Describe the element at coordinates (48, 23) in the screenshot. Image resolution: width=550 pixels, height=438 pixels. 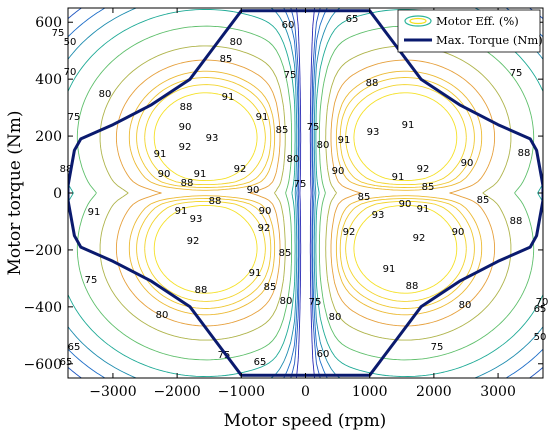
I see `y-tick-label: 600` at that location.